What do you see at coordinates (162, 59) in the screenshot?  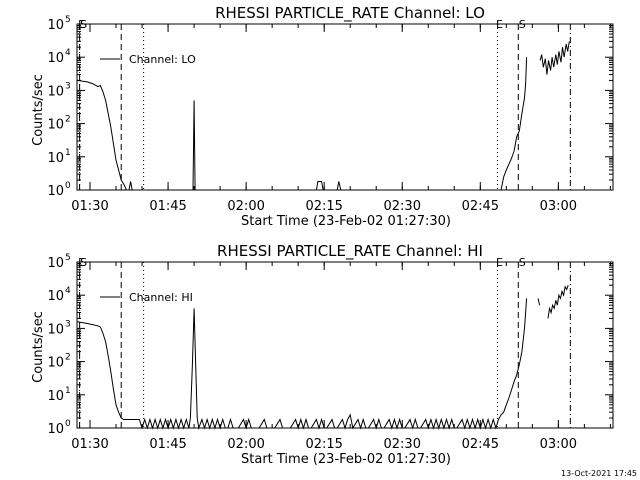 I see `legend-label: Channel: LO` at bounding box center [162, 59].